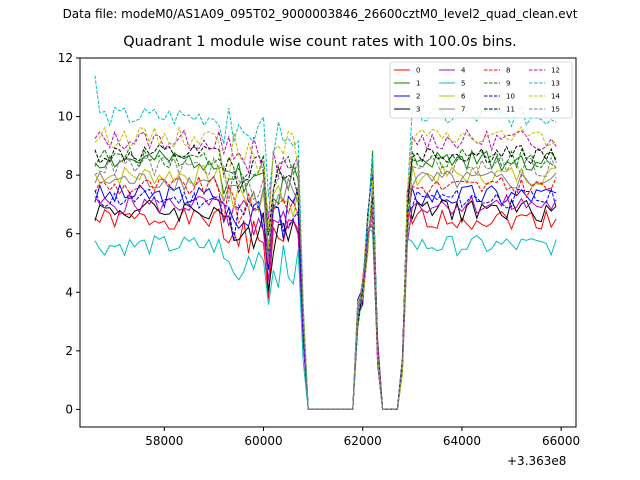  Describe the element at coordinates (555, 97) in the screenshot. I see `legend-label-14: 14` at that location.